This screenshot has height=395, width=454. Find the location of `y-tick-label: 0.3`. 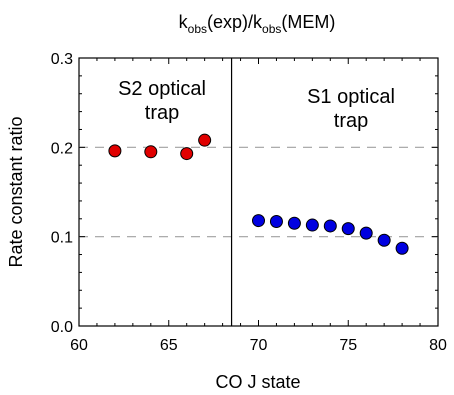

y-tick-label: 0.3 is located at coordinates (62, 59).